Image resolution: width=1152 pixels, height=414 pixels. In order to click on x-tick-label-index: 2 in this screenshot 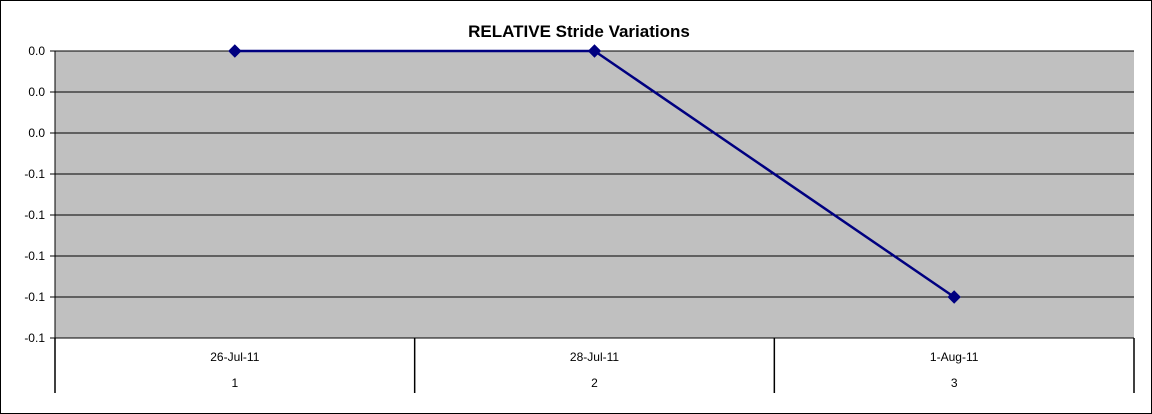, I will do `click(594, 383)`.